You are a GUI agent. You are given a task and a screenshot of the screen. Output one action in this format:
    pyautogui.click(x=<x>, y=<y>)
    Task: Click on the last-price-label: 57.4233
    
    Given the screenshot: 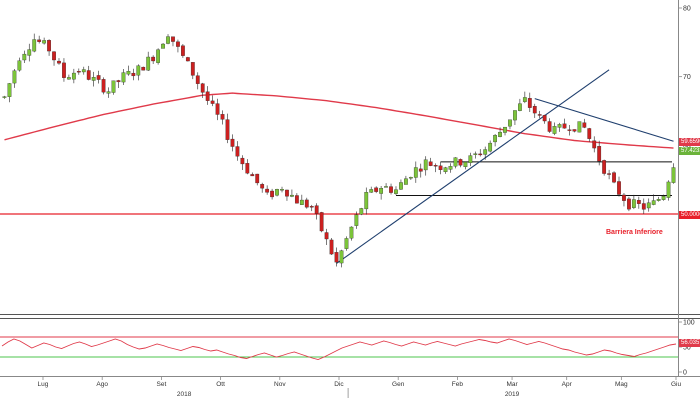 What is the action you would take?
    pyautogui.click(x=689, y=151)
    